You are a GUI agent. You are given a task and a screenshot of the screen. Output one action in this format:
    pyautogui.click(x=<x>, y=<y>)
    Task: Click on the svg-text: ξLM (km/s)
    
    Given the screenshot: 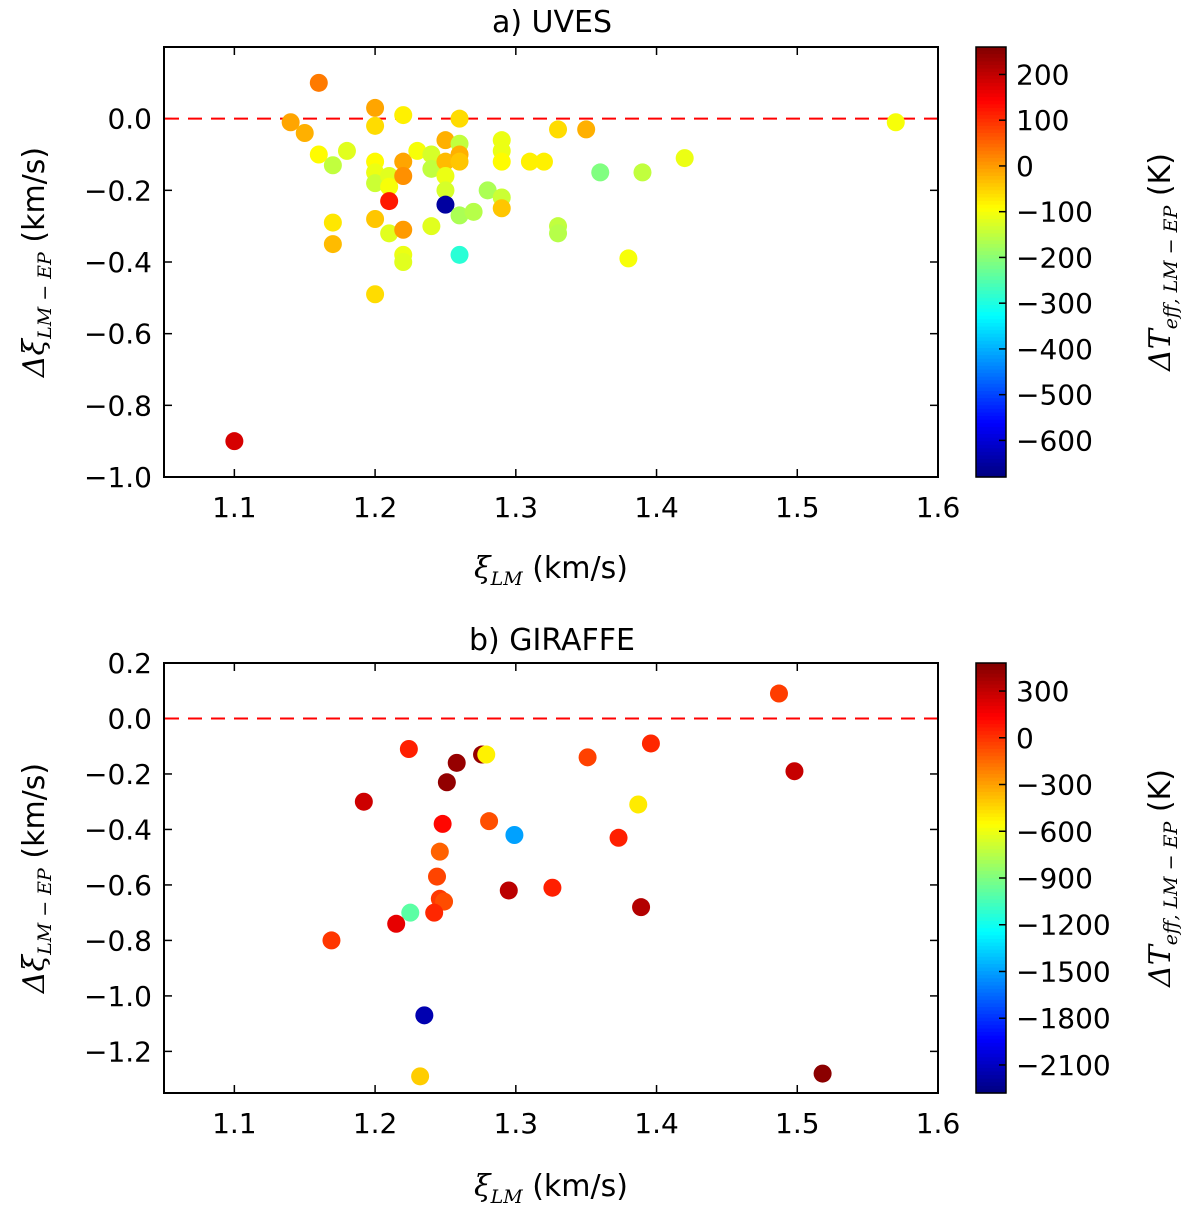 What is the action you would take?
    pyautogui.click(x=551, y=570)
    